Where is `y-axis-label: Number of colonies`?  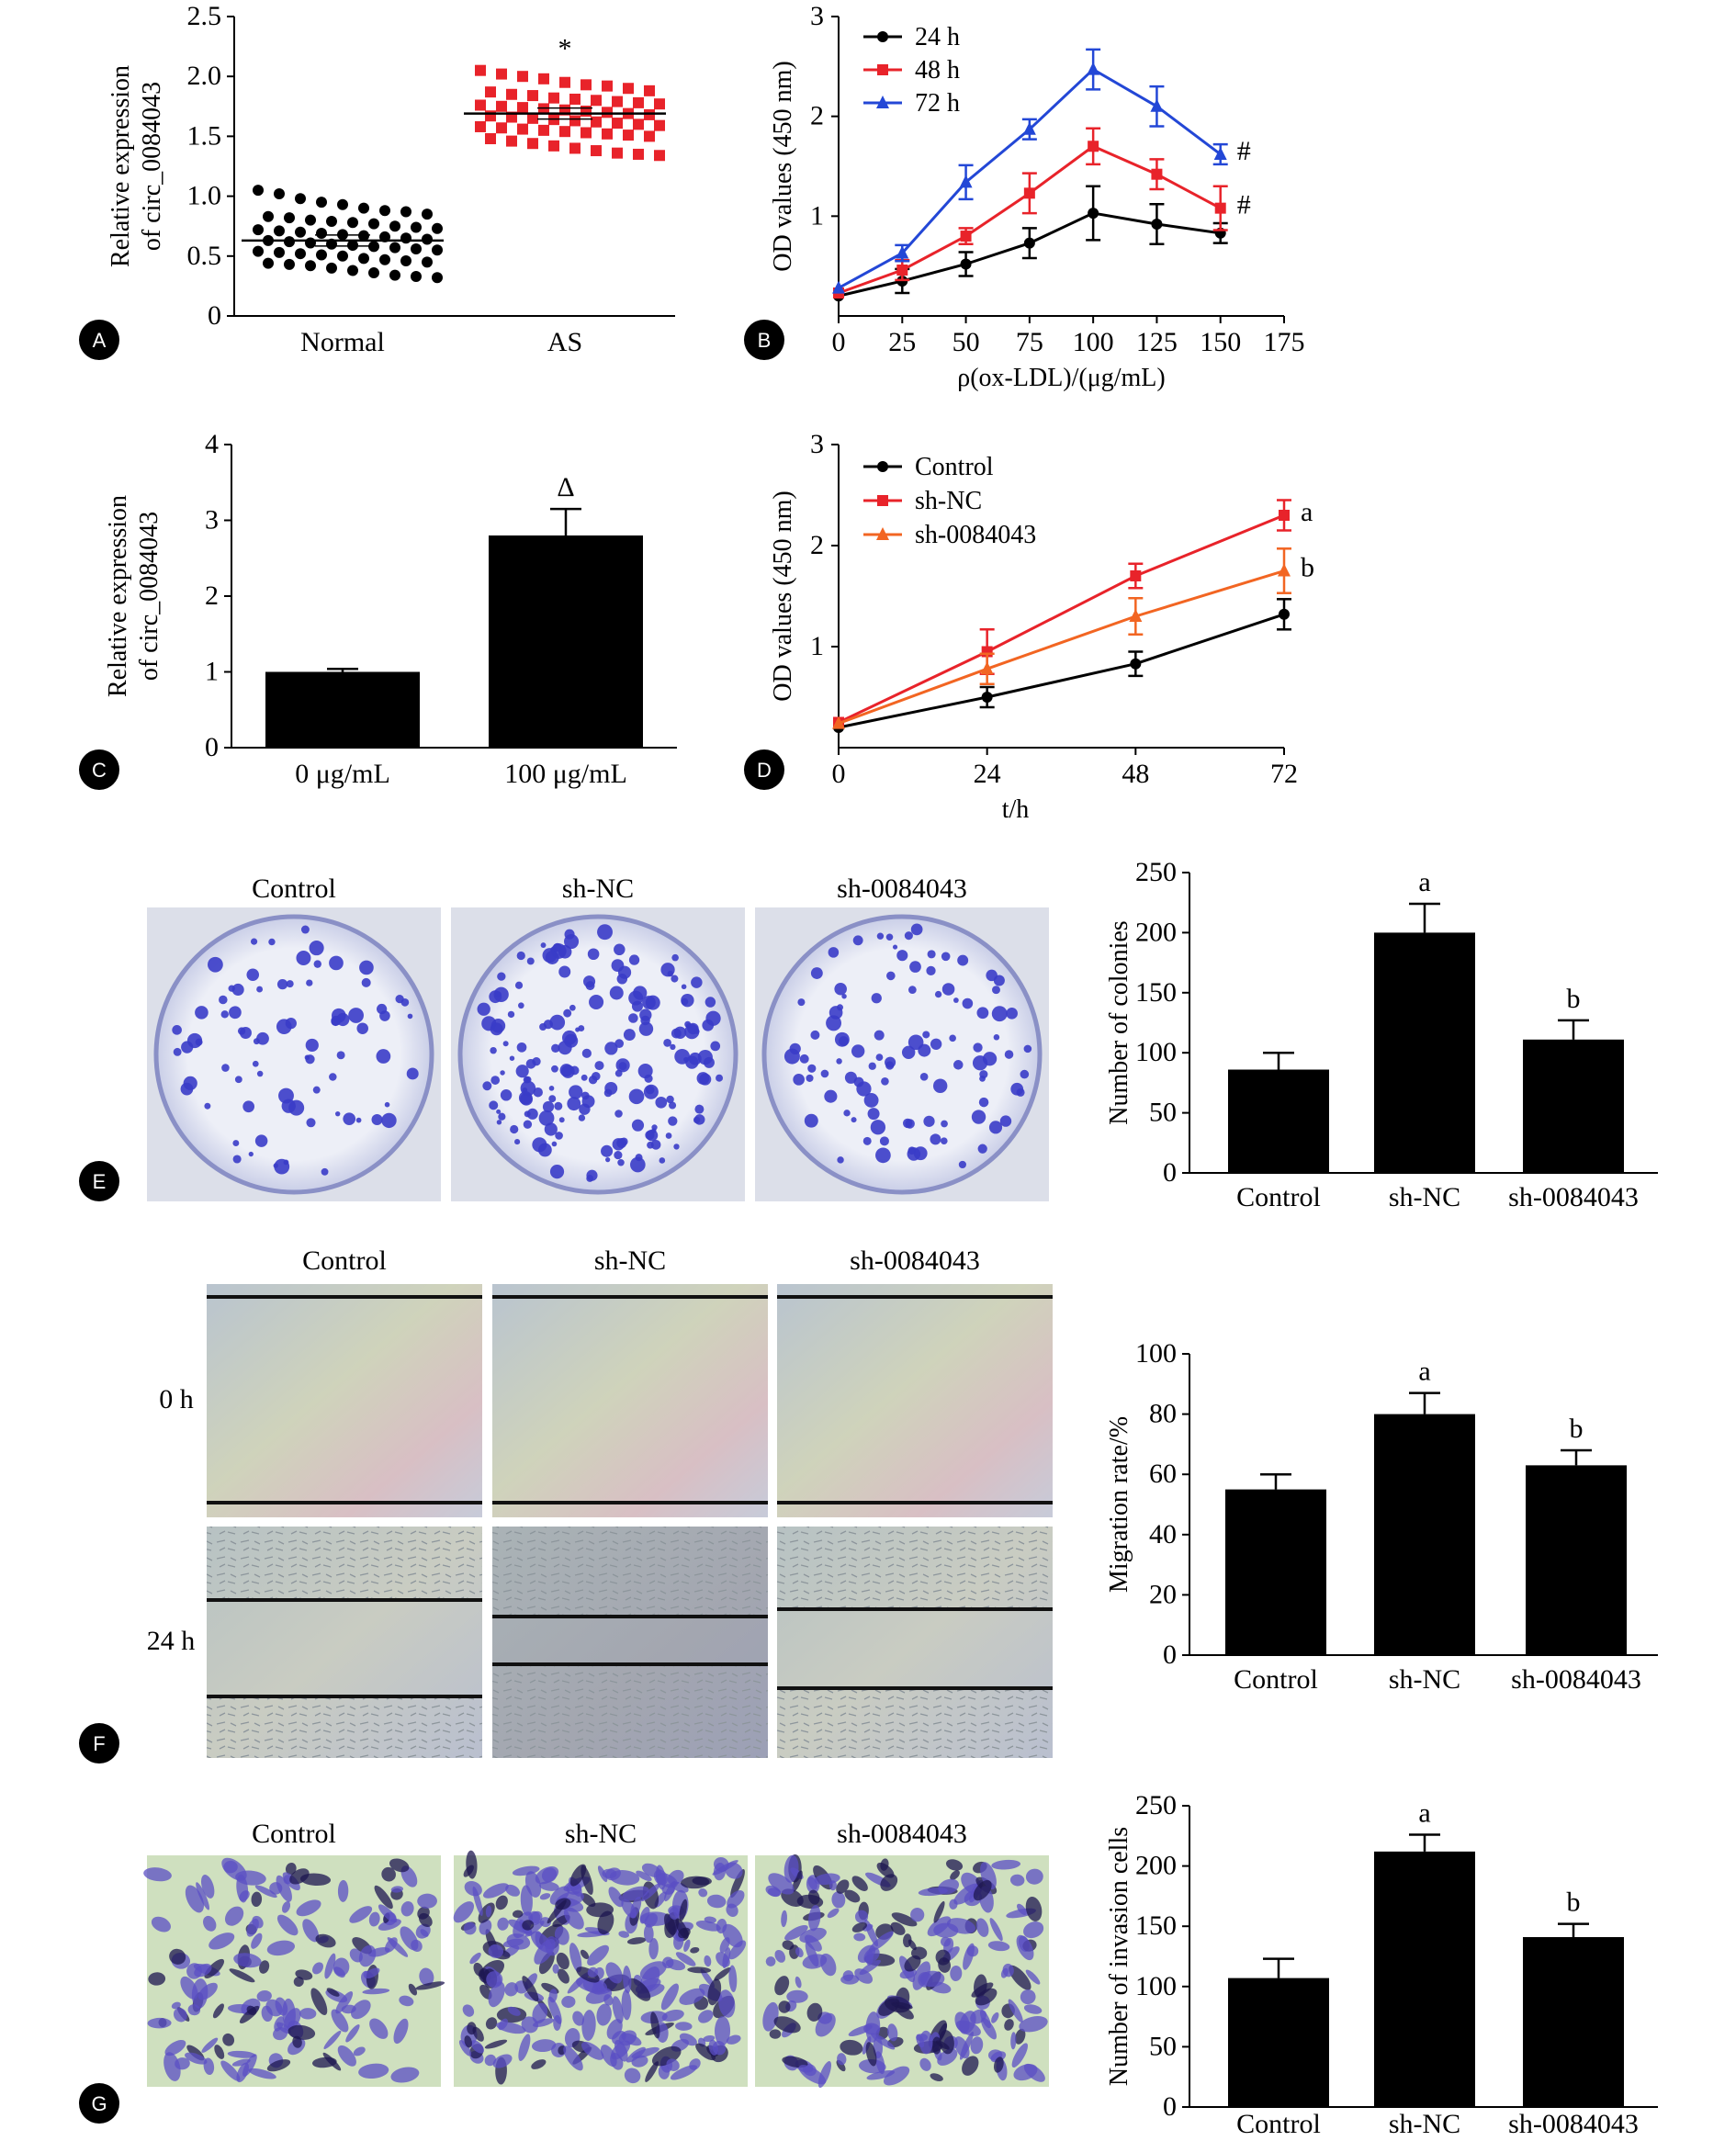 y-axis-label: Number of colonies is located at coordinates (1119, 1022).